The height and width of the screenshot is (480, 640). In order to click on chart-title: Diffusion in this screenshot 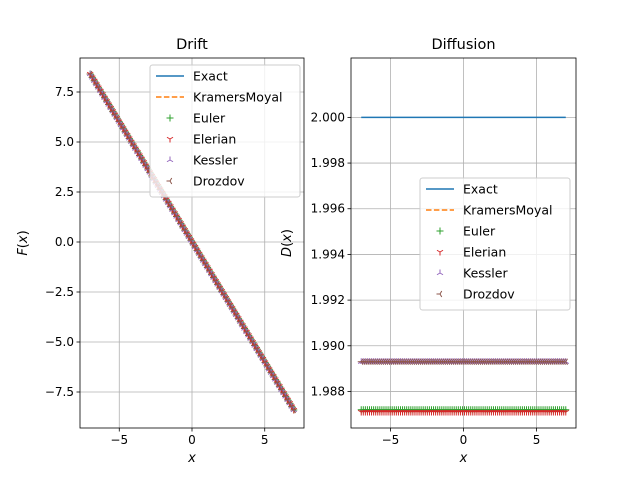, I will do `click(463, 45)`.